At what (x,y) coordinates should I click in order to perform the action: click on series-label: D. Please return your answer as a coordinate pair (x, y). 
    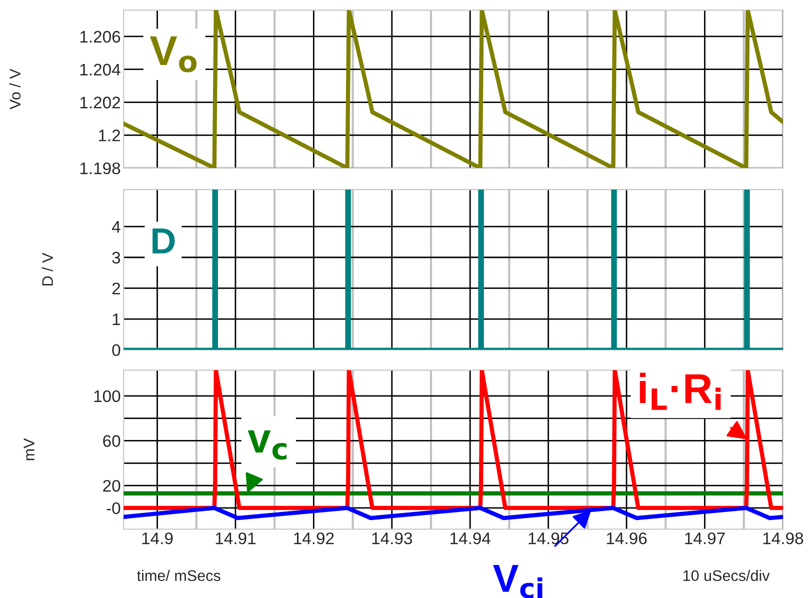
    Looking at the image, I should click on (163, 241).